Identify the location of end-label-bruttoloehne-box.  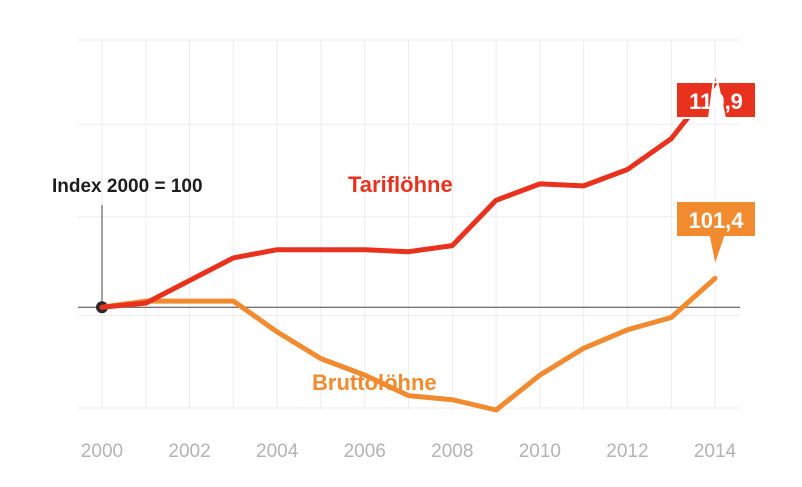
(716, 235).